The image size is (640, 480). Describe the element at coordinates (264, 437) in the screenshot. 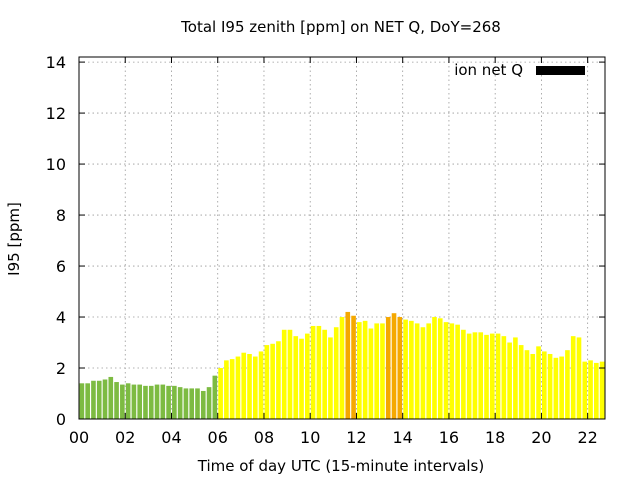

I see `x-tick-label: 08` at that location.